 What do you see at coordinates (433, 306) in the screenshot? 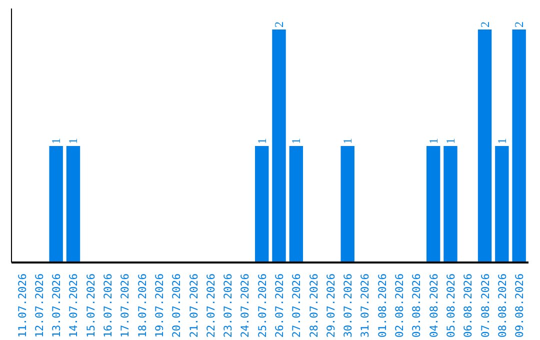
I see `x-tick-label: 04.08.2026` at bounding box center [433, 306].